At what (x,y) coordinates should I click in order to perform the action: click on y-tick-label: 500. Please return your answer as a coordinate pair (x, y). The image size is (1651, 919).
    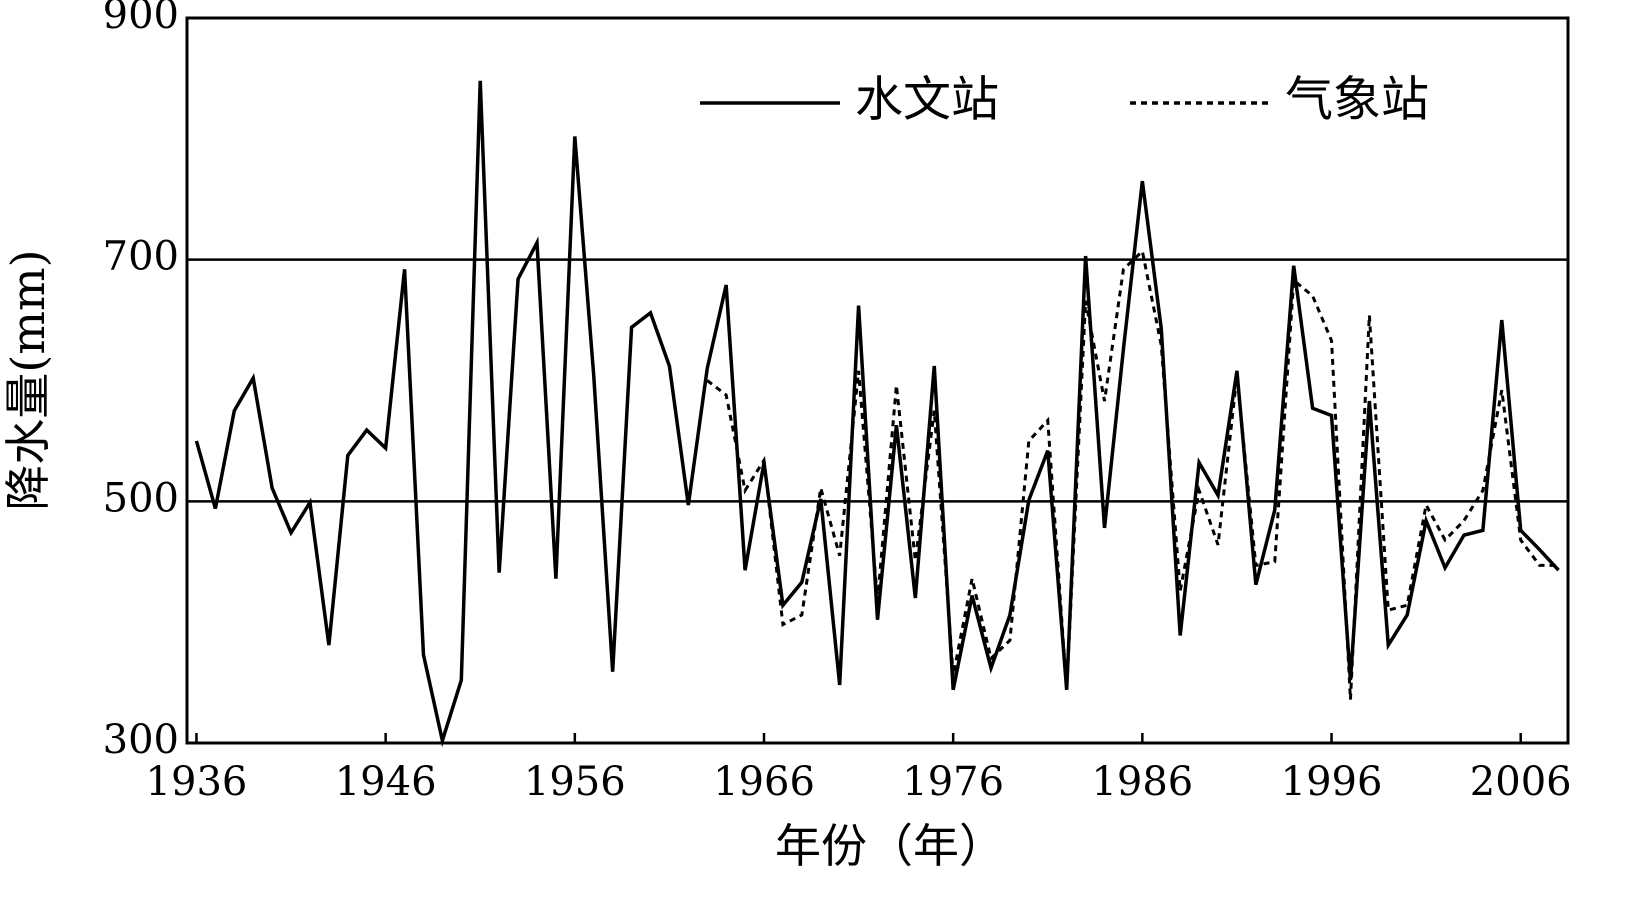
    Looking at the image, I should click on (141, 498).